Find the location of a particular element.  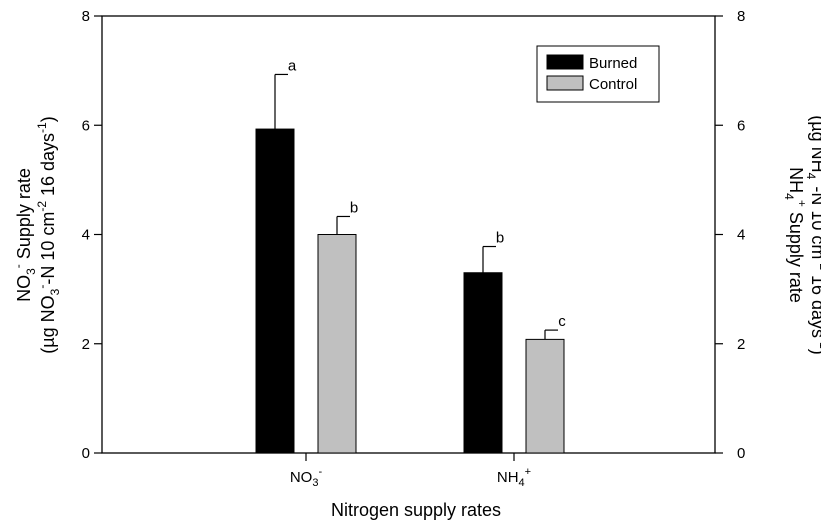

significance-letter: c is located at coordinates (562, 321).